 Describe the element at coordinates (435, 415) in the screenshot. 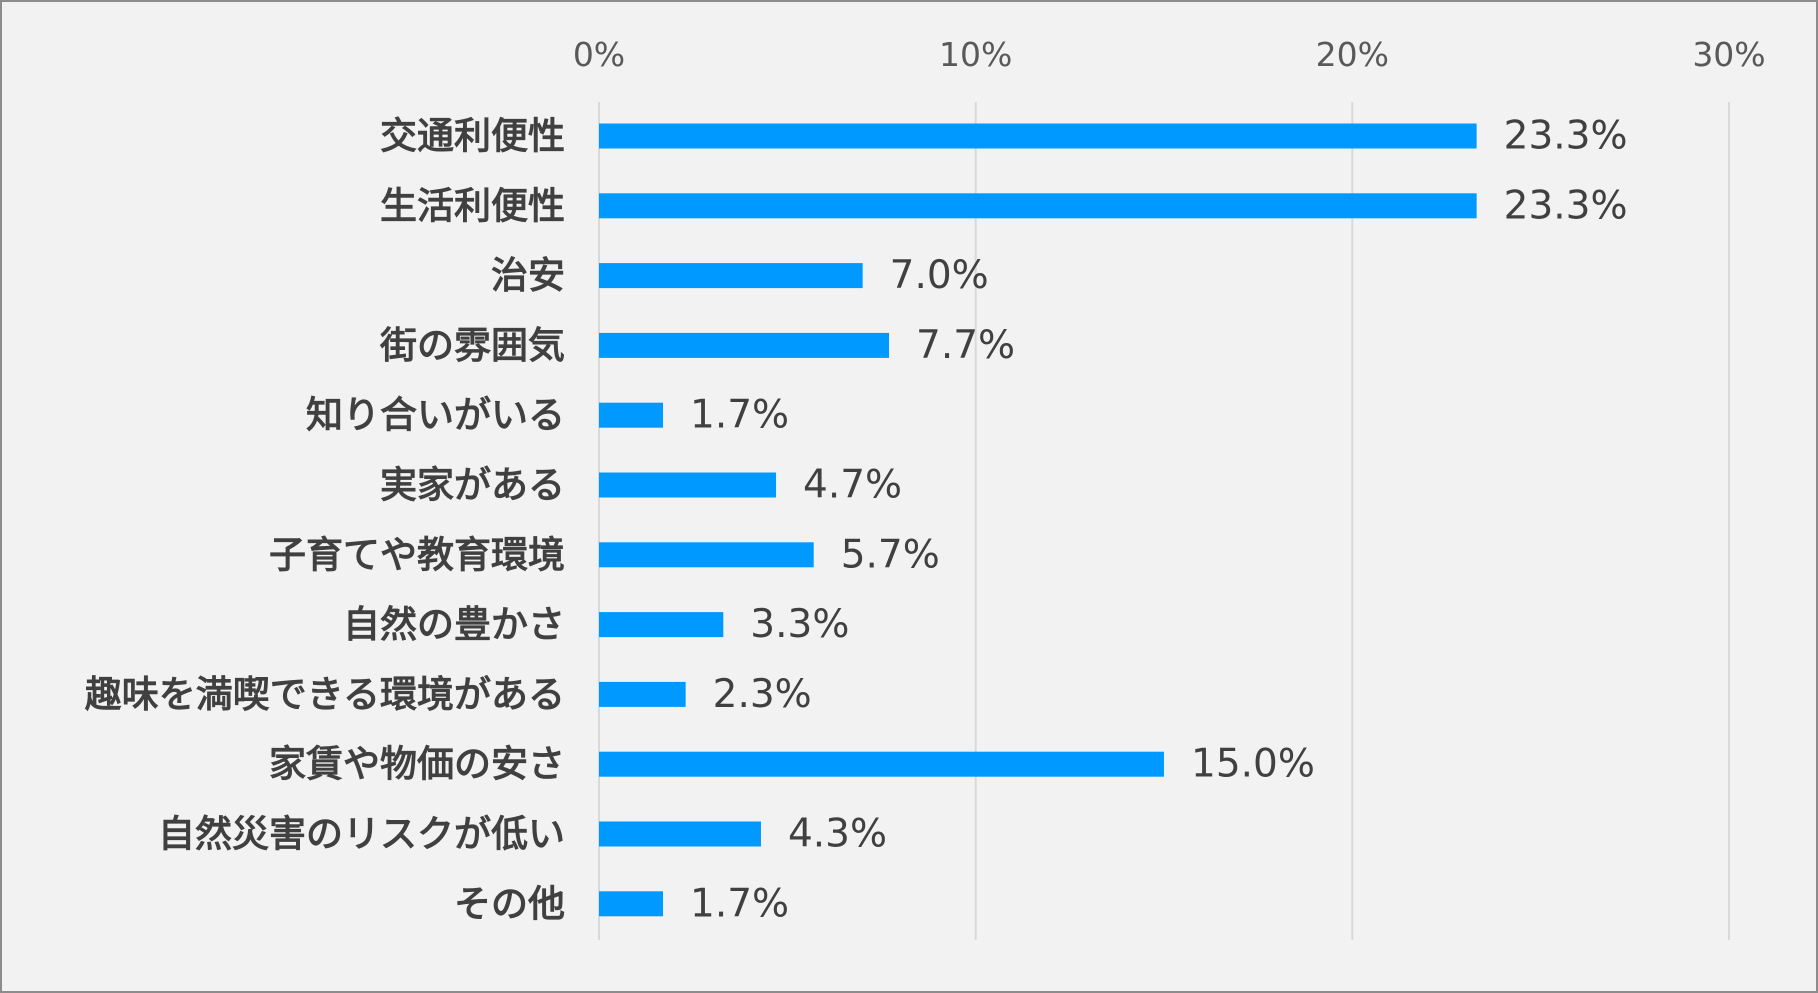

I see `category-label: 知り合いがいる` at that location.